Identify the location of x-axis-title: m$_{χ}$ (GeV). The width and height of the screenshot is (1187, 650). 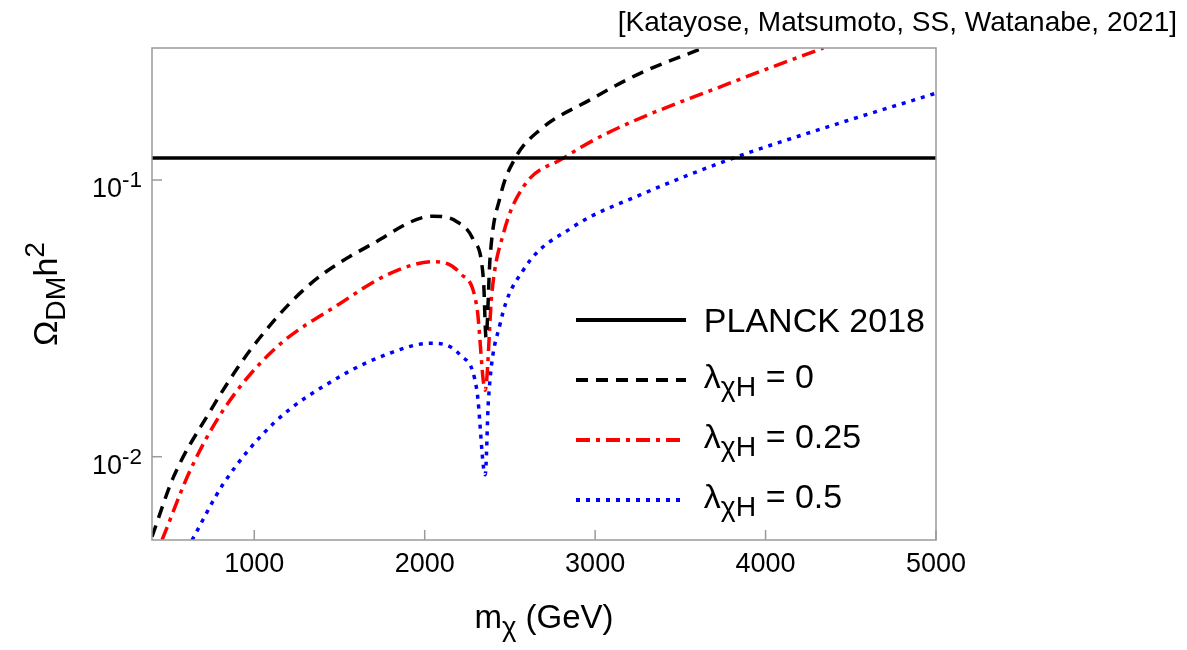
(544, 620).